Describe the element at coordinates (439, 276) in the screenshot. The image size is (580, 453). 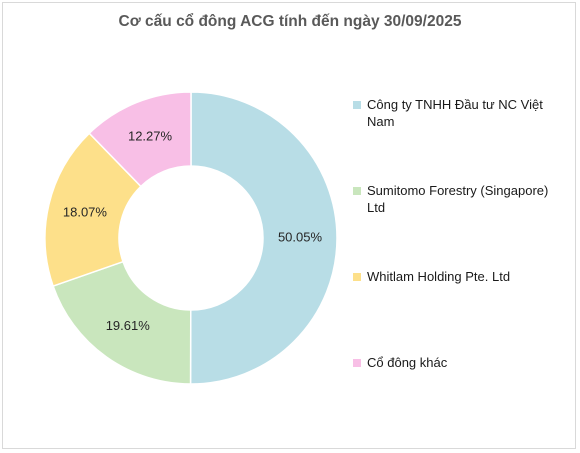
I see `legend-label: Whitlam Holding Pte. Ltd` at that location.